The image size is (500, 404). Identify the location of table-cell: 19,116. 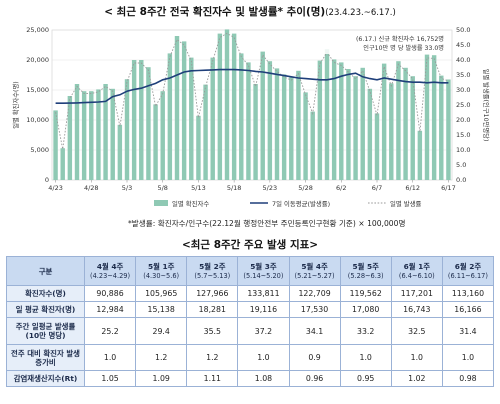
(263, 309).